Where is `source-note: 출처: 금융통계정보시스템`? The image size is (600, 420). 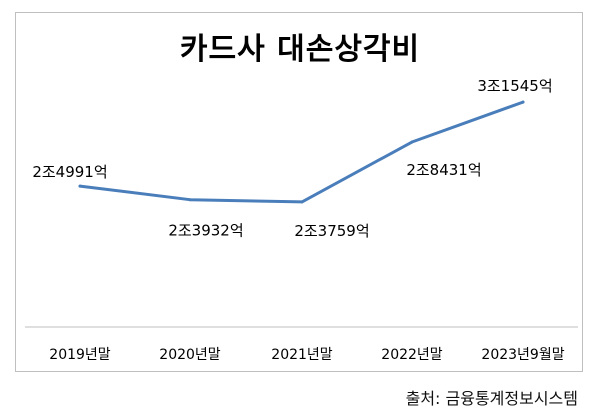 source-note: 출처: 금융통계정보시스템 is located at coordinates (491, 398).